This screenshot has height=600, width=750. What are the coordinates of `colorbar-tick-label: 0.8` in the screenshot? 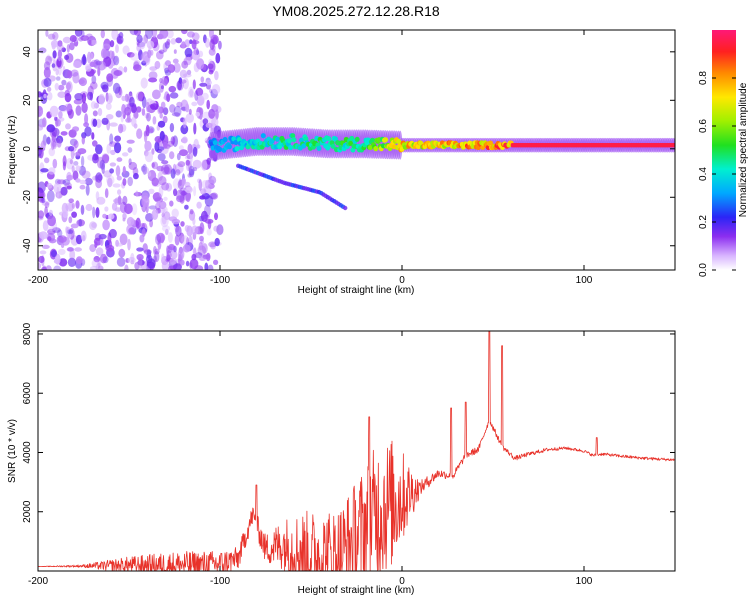 It's located at (703, 78).